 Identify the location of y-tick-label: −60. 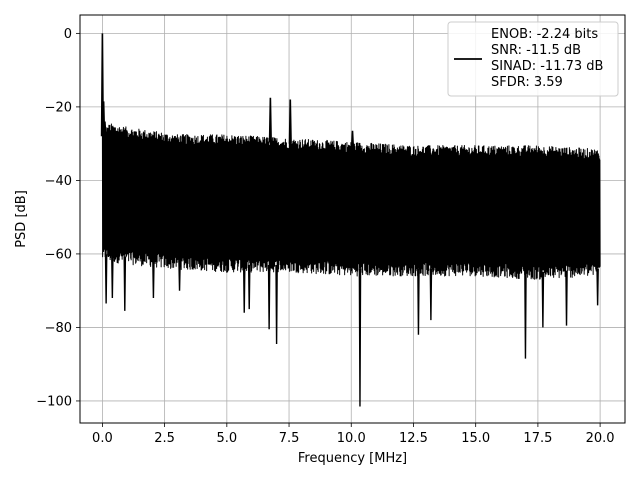
(58, 254).